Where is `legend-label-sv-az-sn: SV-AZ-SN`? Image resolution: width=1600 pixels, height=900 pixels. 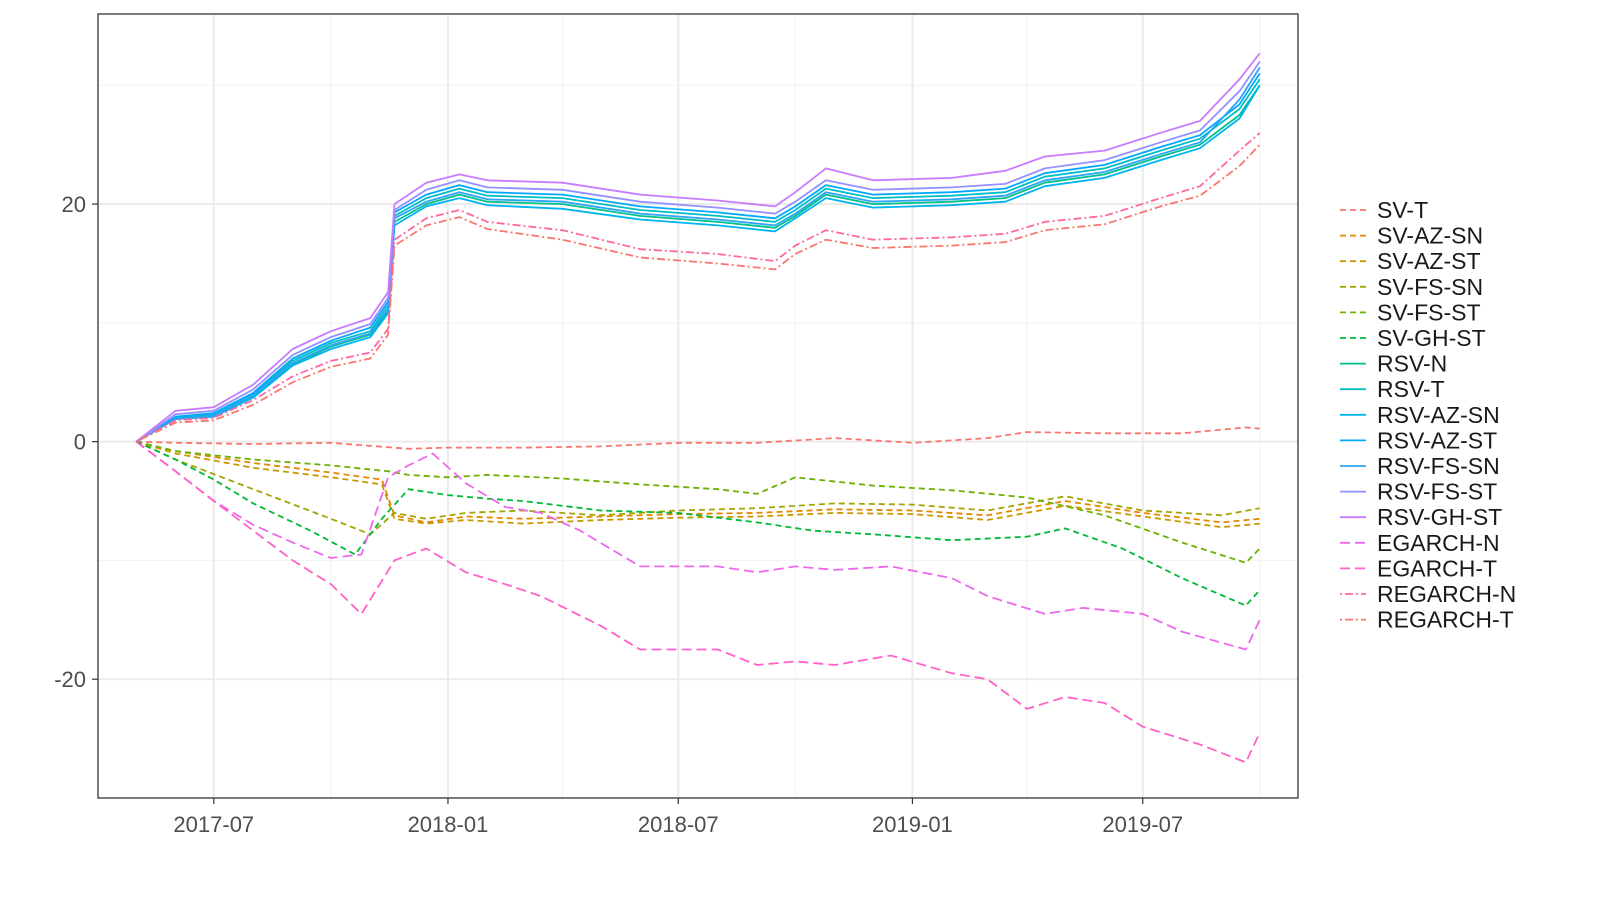 legend-label-sv-az-sn: SV-AZ-SN is located at coordinates (1430, 236).